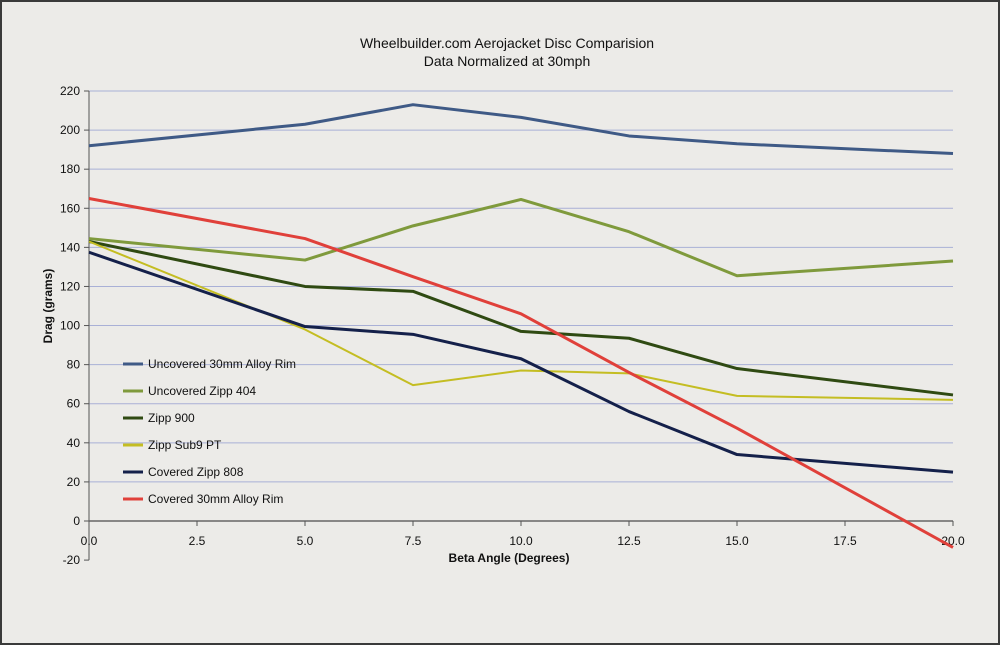 This screenshot has width=1000, height=647. Describe the element at coordinates (222, 364) in the screenshot. I see `legend-label: Uncovered 30mm Alloy Rim` at that location.